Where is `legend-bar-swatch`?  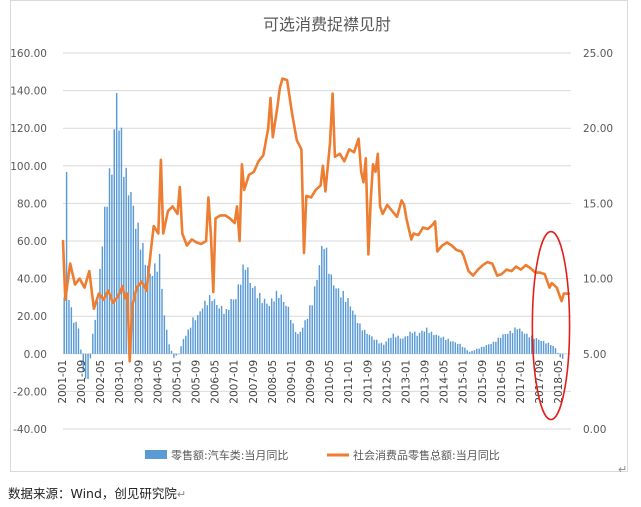 legend-bar-swatch is located at coordinates (156, 454).